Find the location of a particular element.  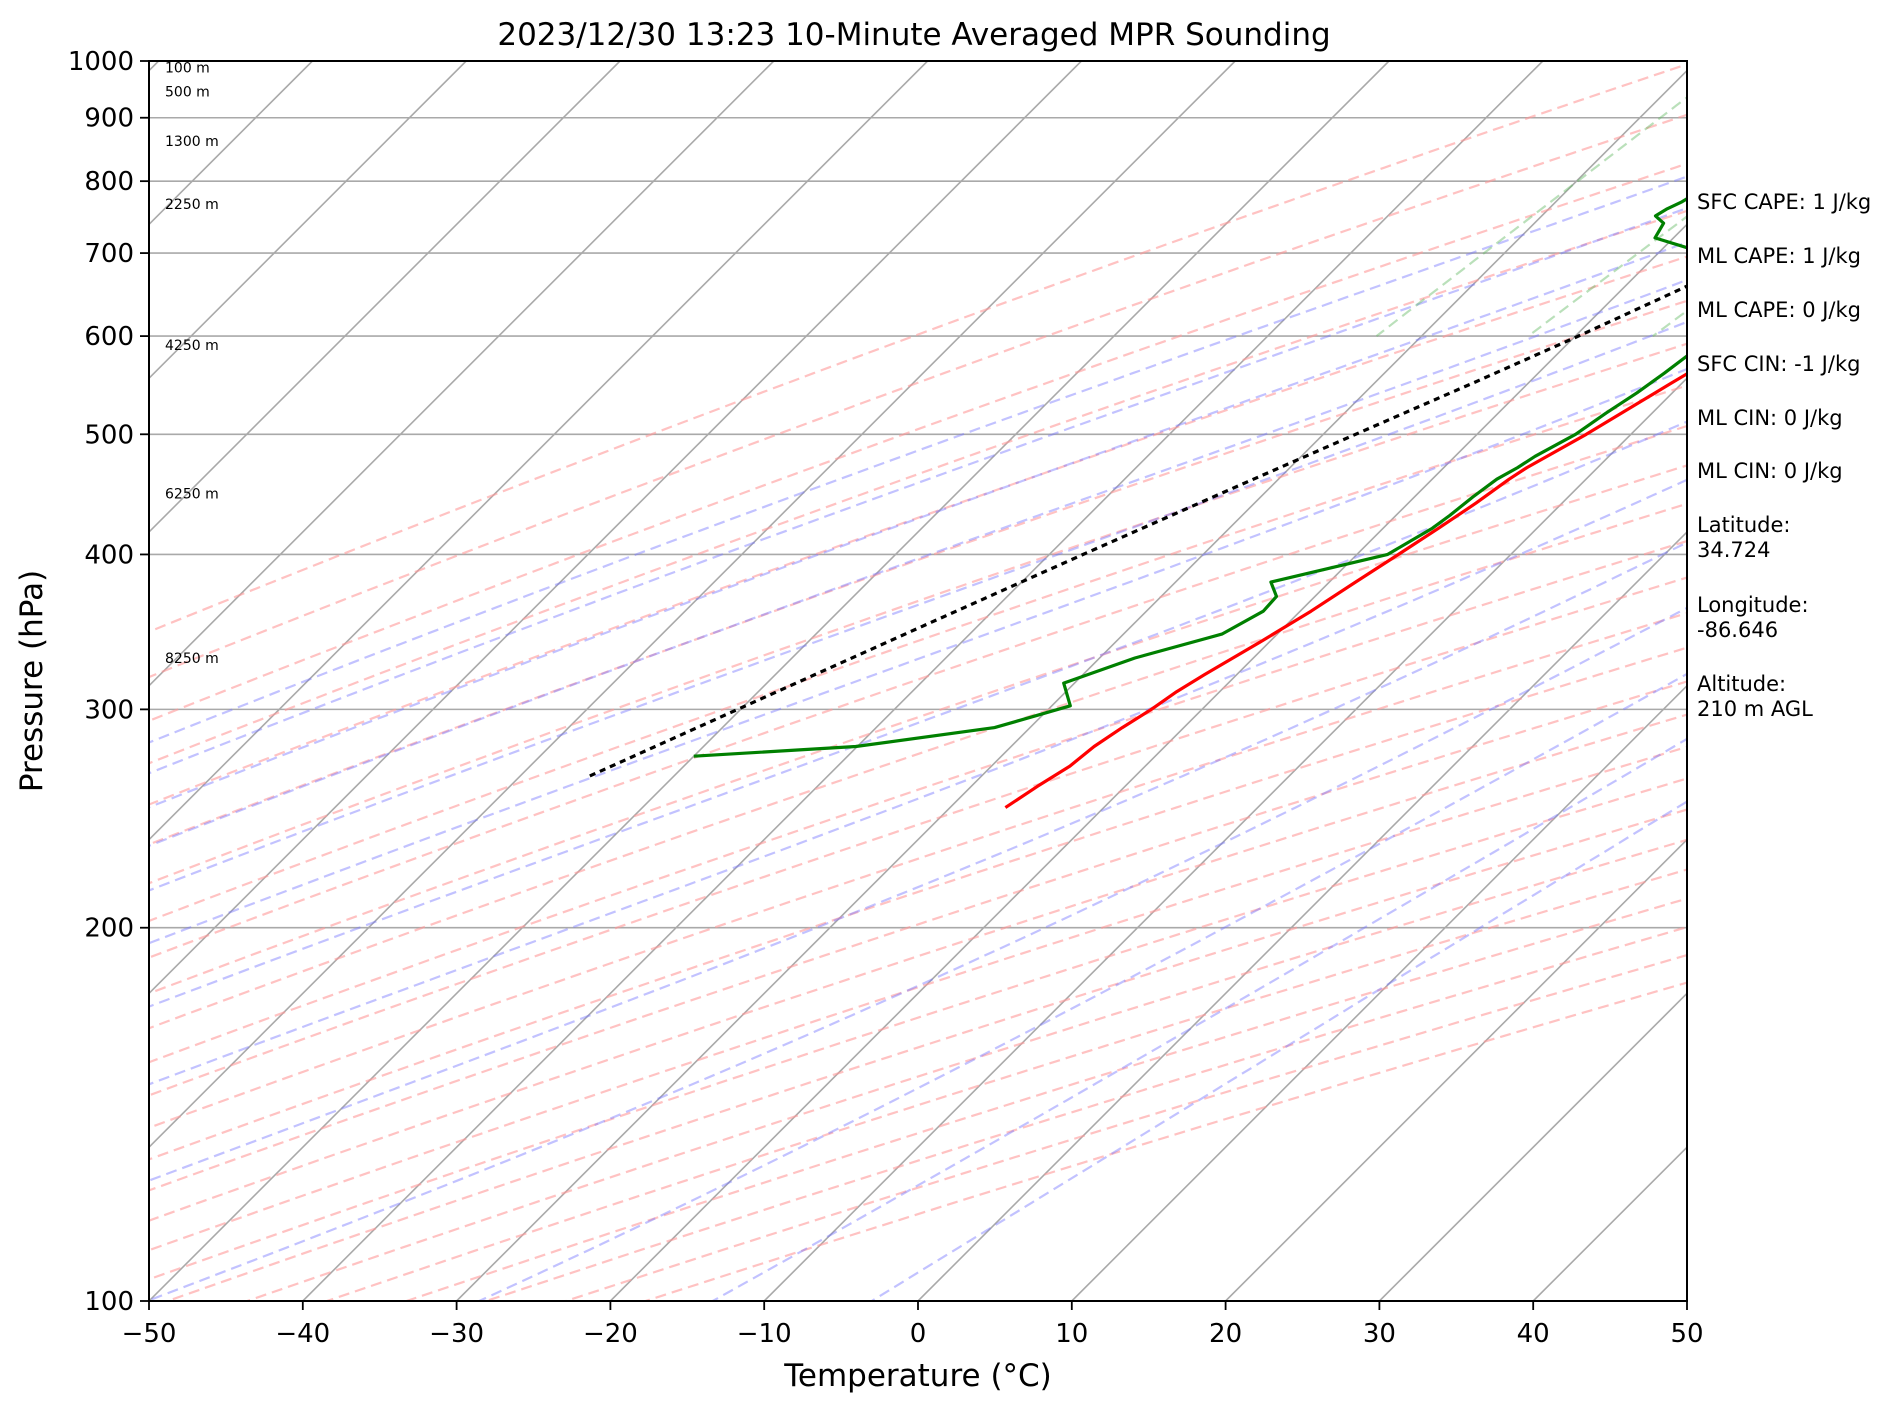

y-tick-label: 800 is located at coordinates (109, 182).